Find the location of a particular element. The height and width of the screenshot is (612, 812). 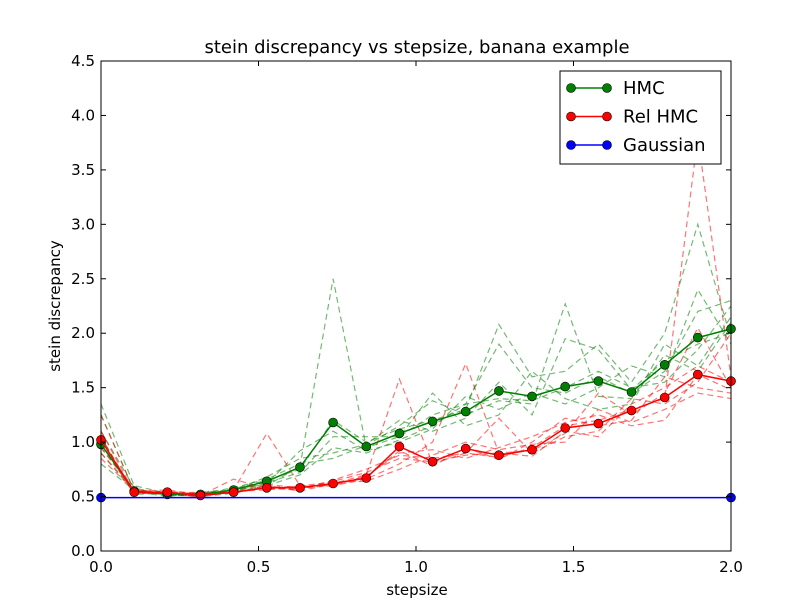

rel-hmc-run-line is located at coordinates (416, 444).